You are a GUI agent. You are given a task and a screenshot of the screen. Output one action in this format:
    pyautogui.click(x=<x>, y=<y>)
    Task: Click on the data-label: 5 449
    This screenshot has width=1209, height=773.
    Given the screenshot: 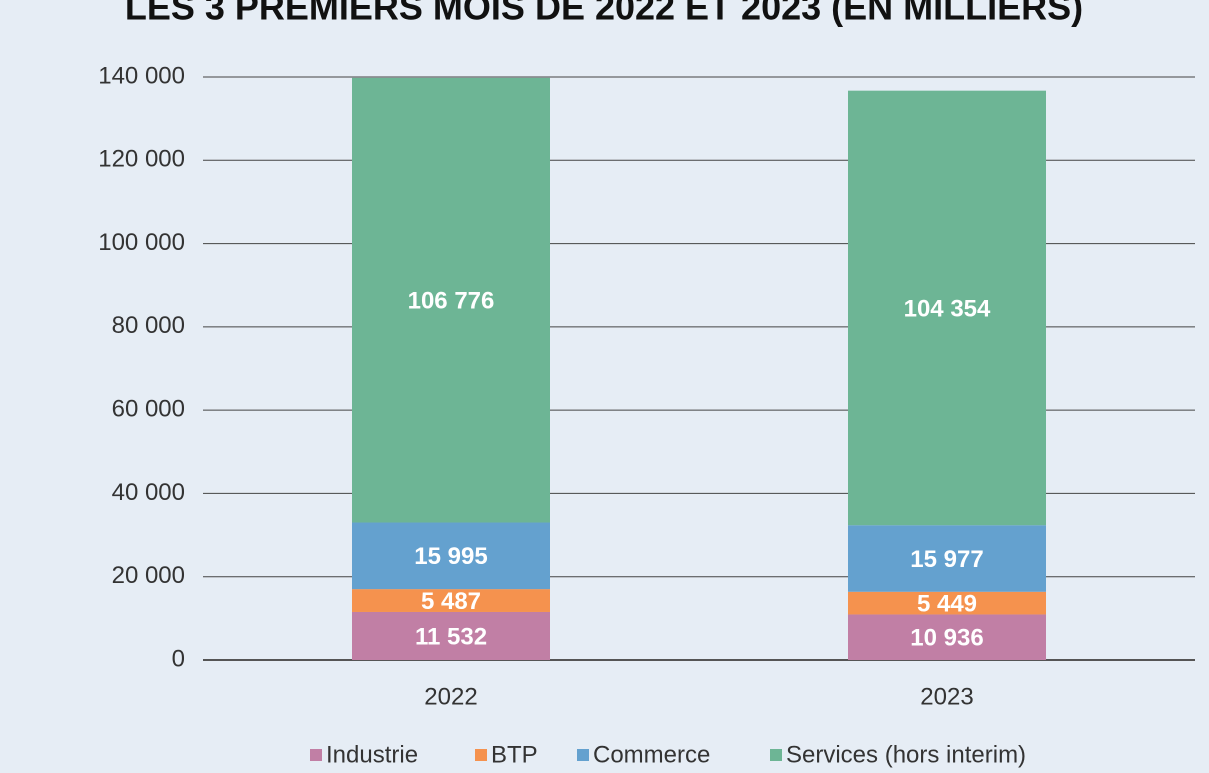 What is the action you would take?
    pyautogui.click(x=947, y=603)
    